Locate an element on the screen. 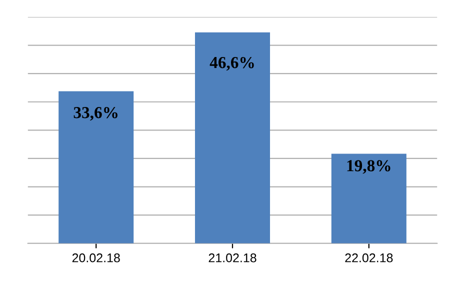  data-label: 46,6% is located at coordinates (232, 63).